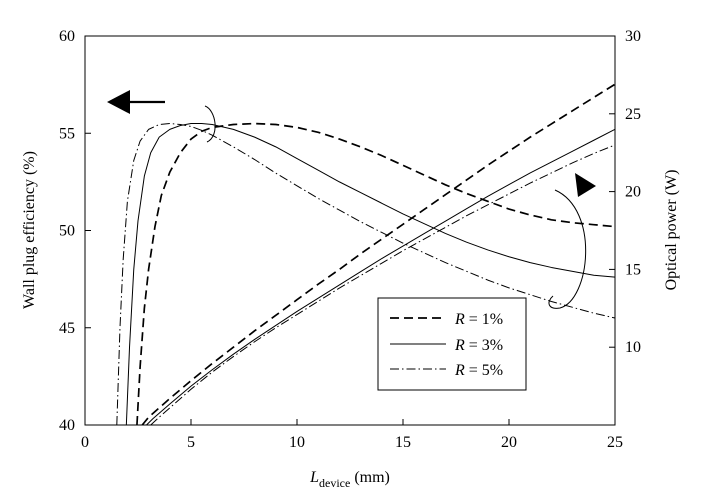 The height and width of the screenshot is (500, 702). Describe the element at coordinates (370, 477) in the screenshot. I see `x-axis-title-unit: (mm)` at that location.